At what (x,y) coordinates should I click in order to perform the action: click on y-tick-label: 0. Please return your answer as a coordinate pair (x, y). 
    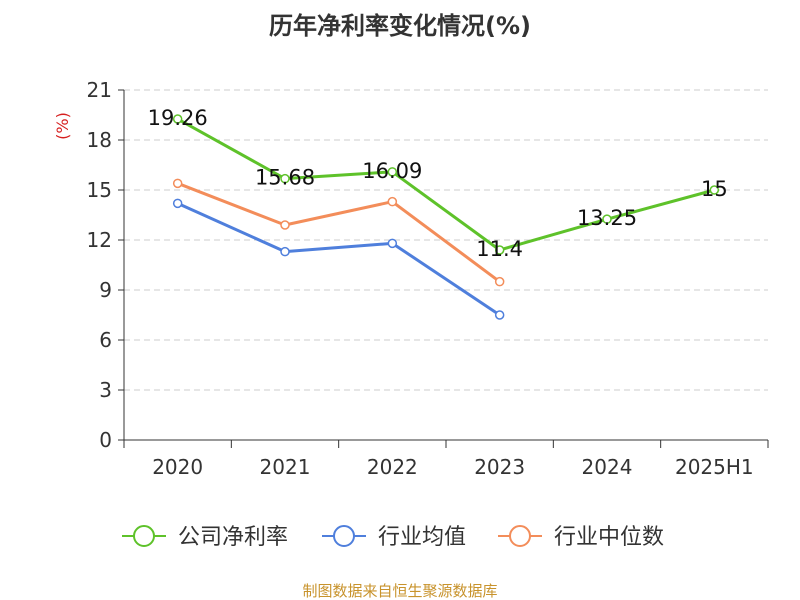
    Looking at the image, I should click on (105, 440).